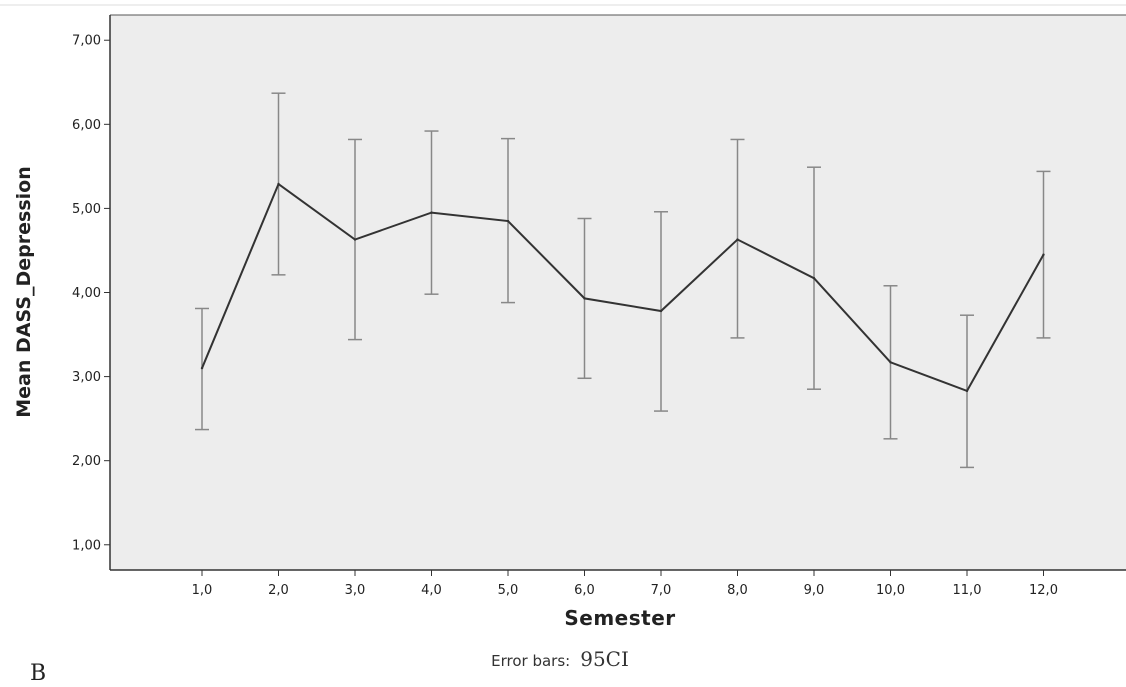  Describe the element at coordinates (38, 673) in the screenshot. I see `panel-label: B` at that location.